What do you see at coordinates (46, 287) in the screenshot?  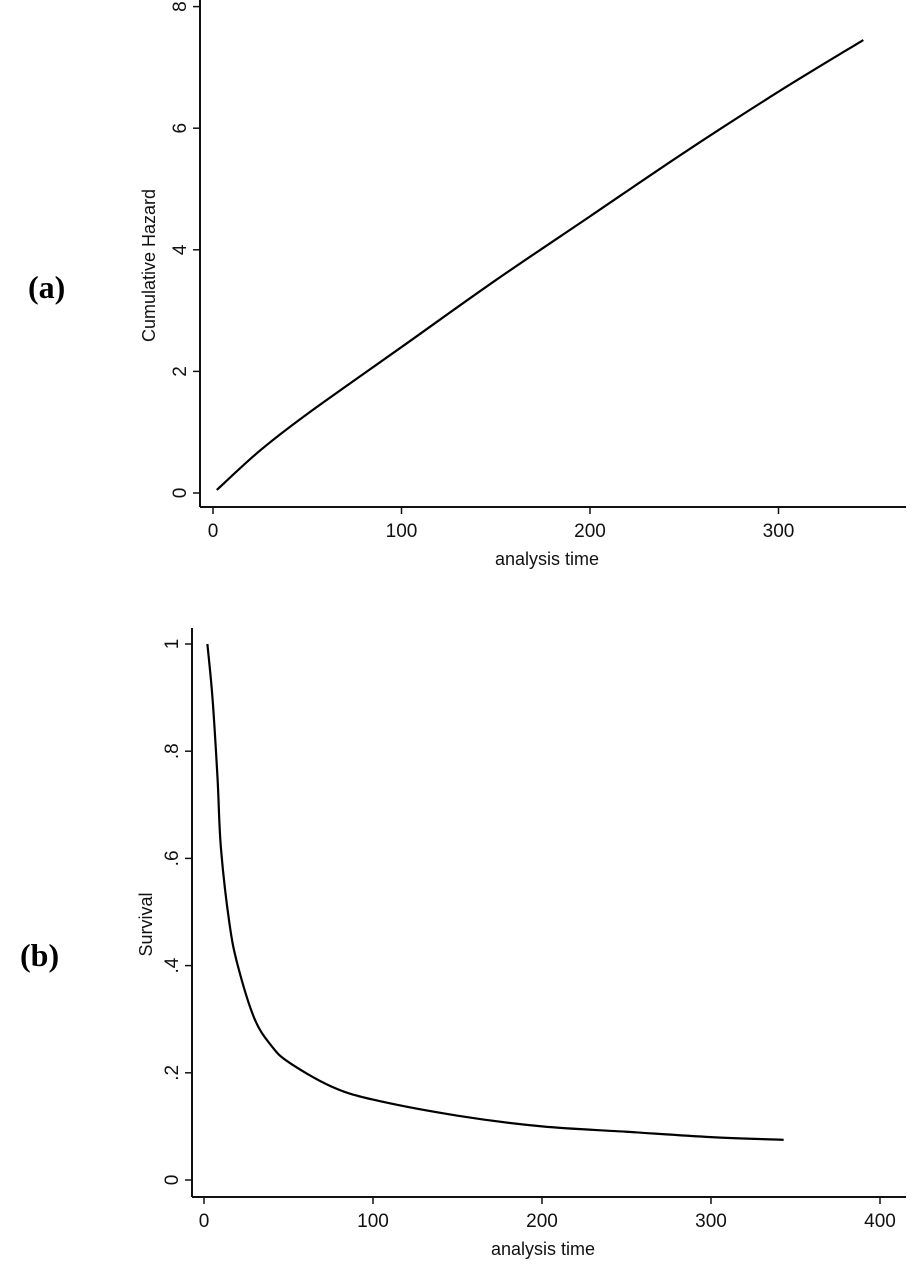 I see `panel-label: (a)` at bounding box center [46, 287].